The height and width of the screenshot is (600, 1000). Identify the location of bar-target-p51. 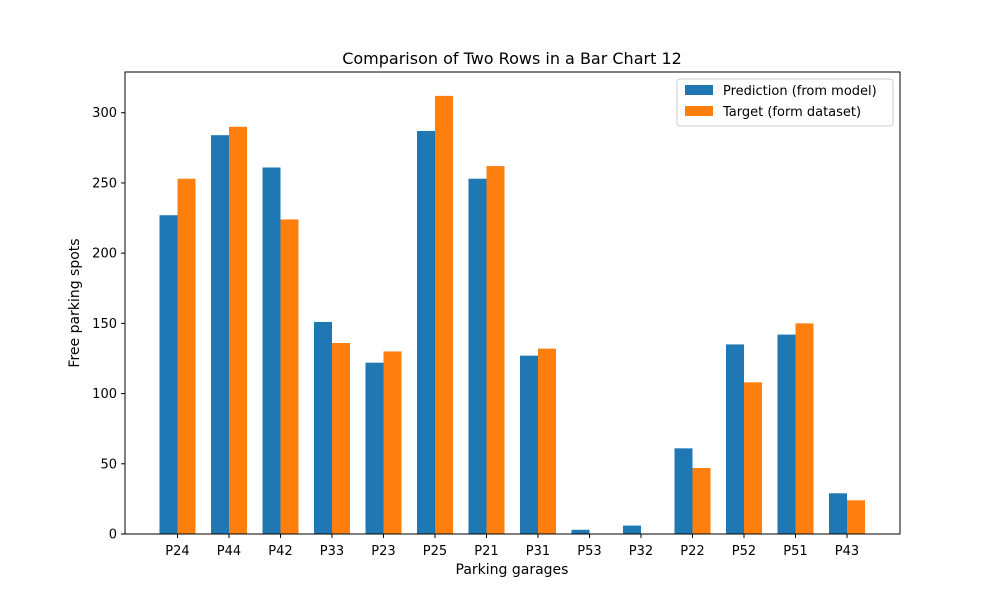
(804, 428).